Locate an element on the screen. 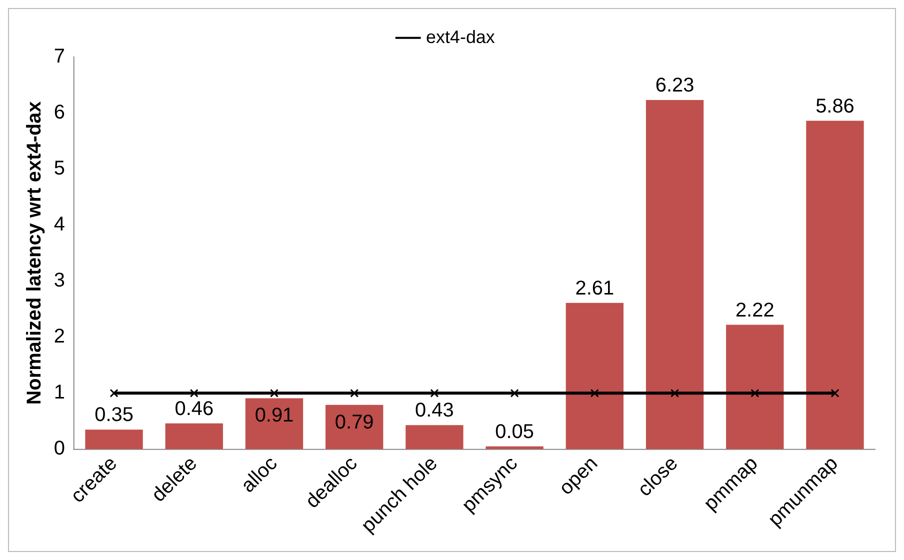 Image resolution: width=904 pixels, height=560 pixels. y-tick-label: 6 is located at coordinates (59, 112).